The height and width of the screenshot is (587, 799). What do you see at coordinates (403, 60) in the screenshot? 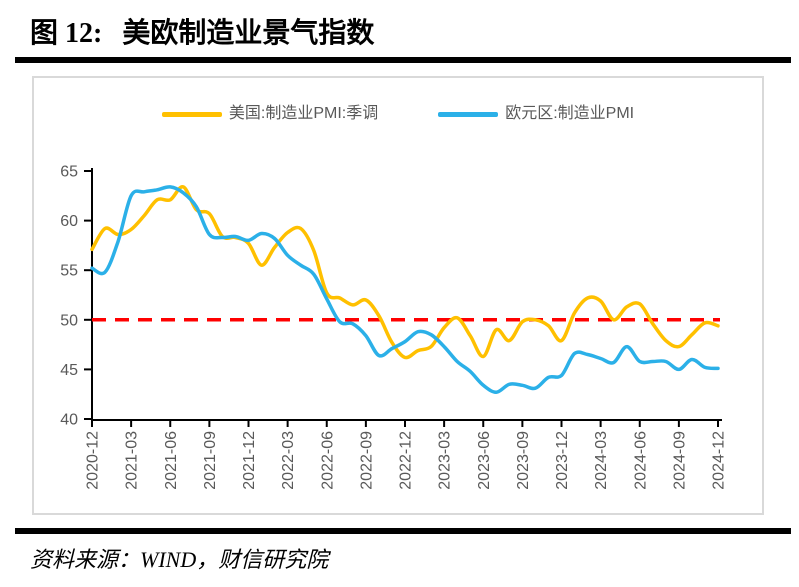
I see `title-divider-rule` at bounding box center [403, 60].